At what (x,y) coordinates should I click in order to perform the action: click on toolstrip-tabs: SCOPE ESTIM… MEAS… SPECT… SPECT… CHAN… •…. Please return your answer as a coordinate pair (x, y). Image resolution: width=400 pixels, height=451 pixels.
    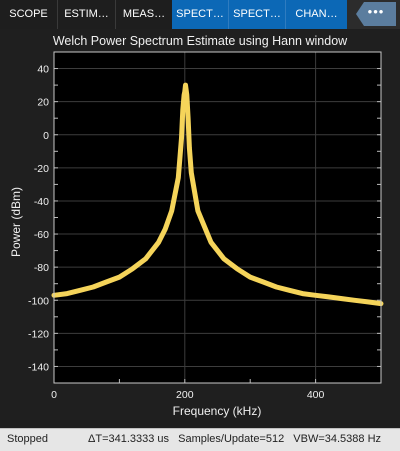
    Looking at the image, I should click on (200, 14).